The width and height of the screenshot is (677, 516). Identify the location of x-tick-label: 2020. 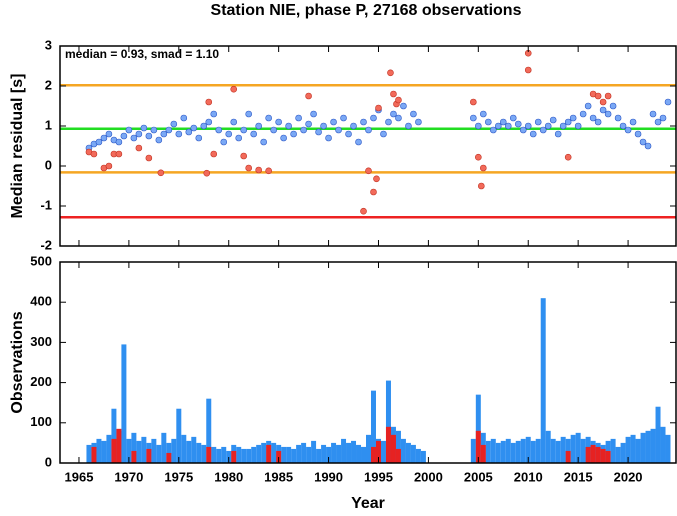
(628, 476).